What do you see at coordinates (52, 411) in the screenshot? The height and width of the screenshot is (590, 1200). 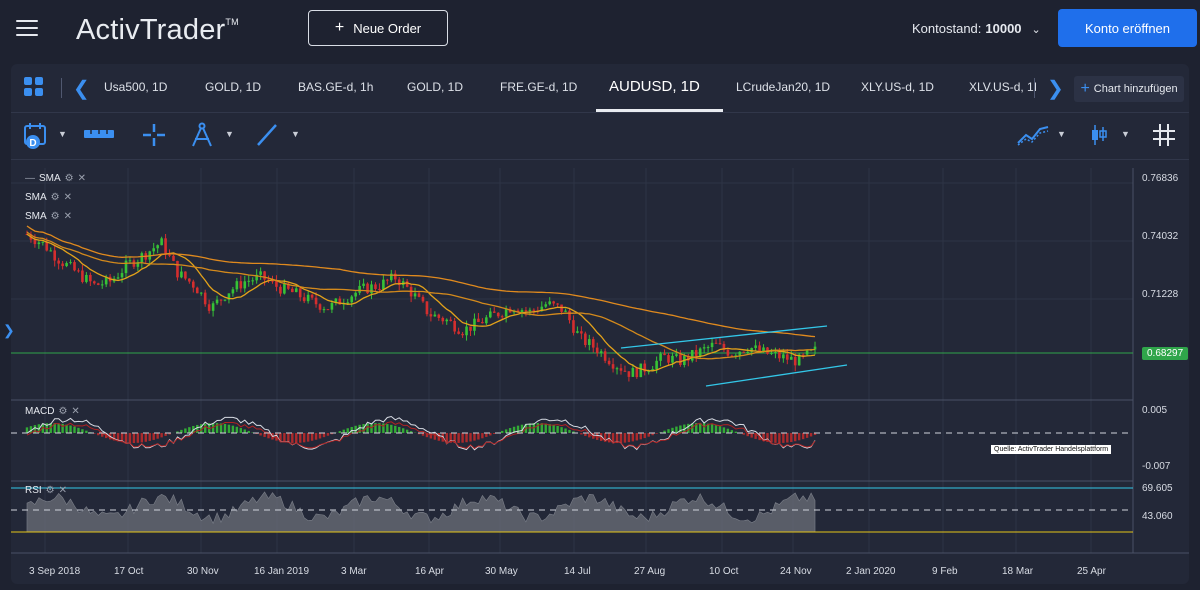 I see `macd-indicator-label: MACD ⚙ ✕` at bounding box center [52, 411].